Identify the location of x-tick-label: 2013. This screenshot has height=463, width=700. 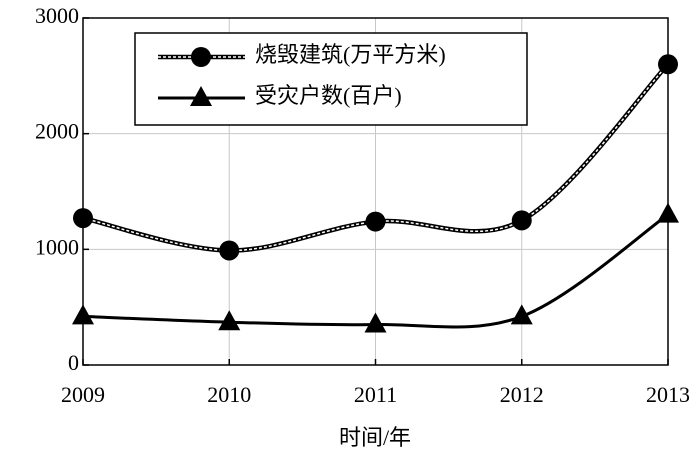
(668, 394).